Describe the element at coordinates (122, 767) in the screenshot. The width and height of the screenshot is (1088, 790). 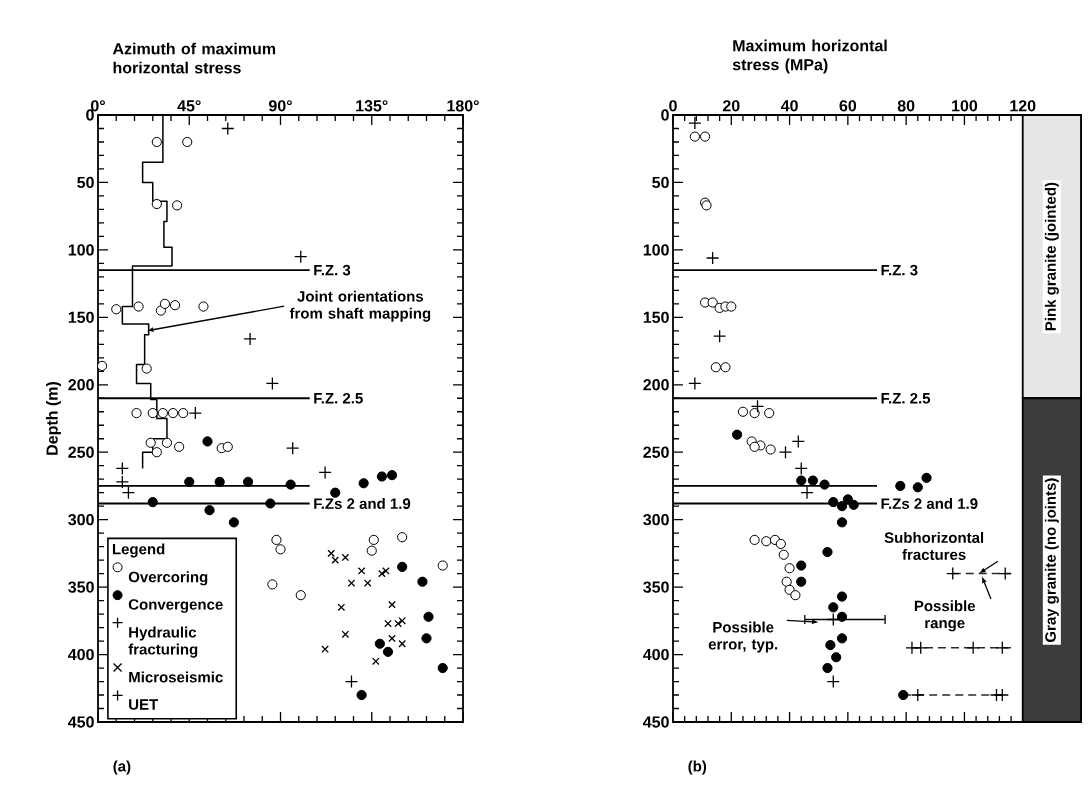
I see `text: (a)` at that location.